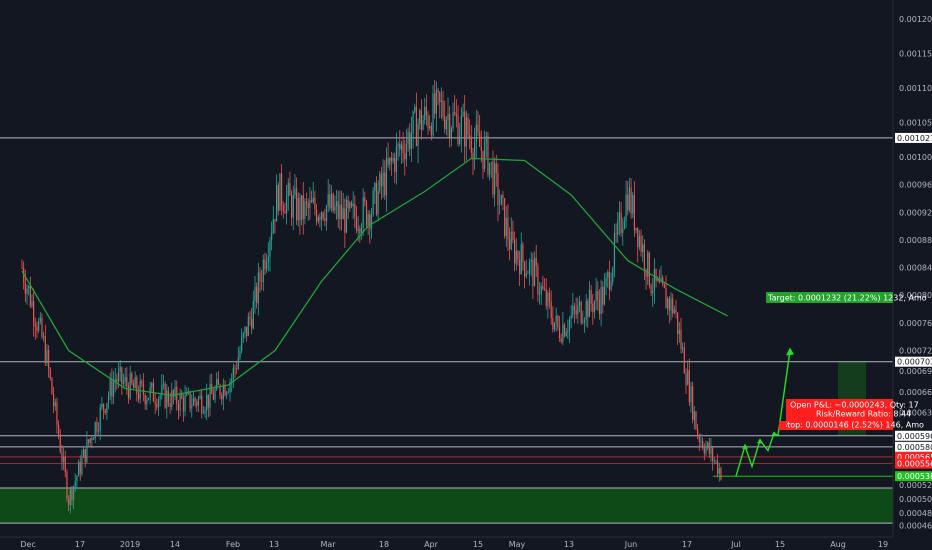 Image resolution: width=932 pixels, height=550 pixels. What do you see at coordinates (915, 323) in the screenshot?
I see `y-tick-label: 0.0007600` at bounding box center [915, 323].